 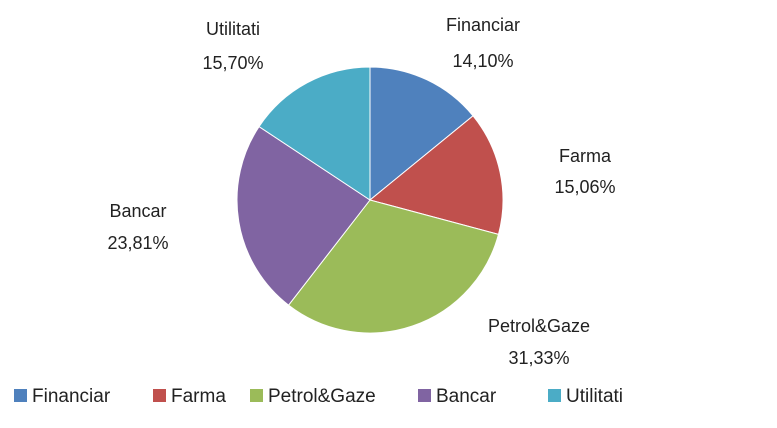 What do you see at coordinates (539, 326) in the screenshot?
I see `slice-label-name: Petrol&Gaze` at bounding box center [539, 326].